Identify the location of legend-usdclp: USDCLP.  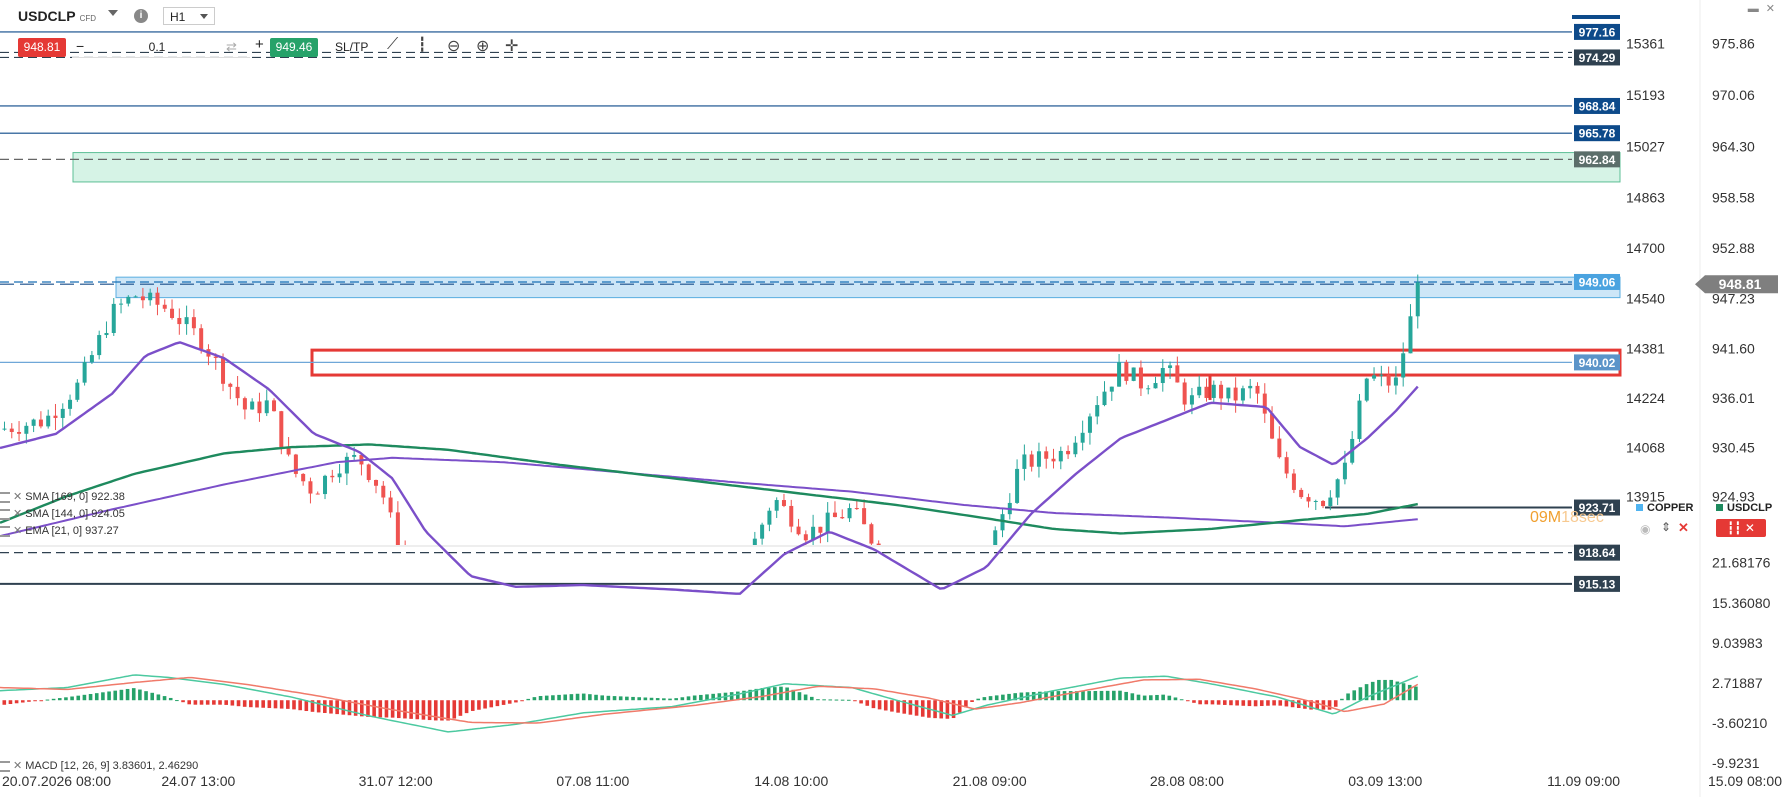
(1744, 508).